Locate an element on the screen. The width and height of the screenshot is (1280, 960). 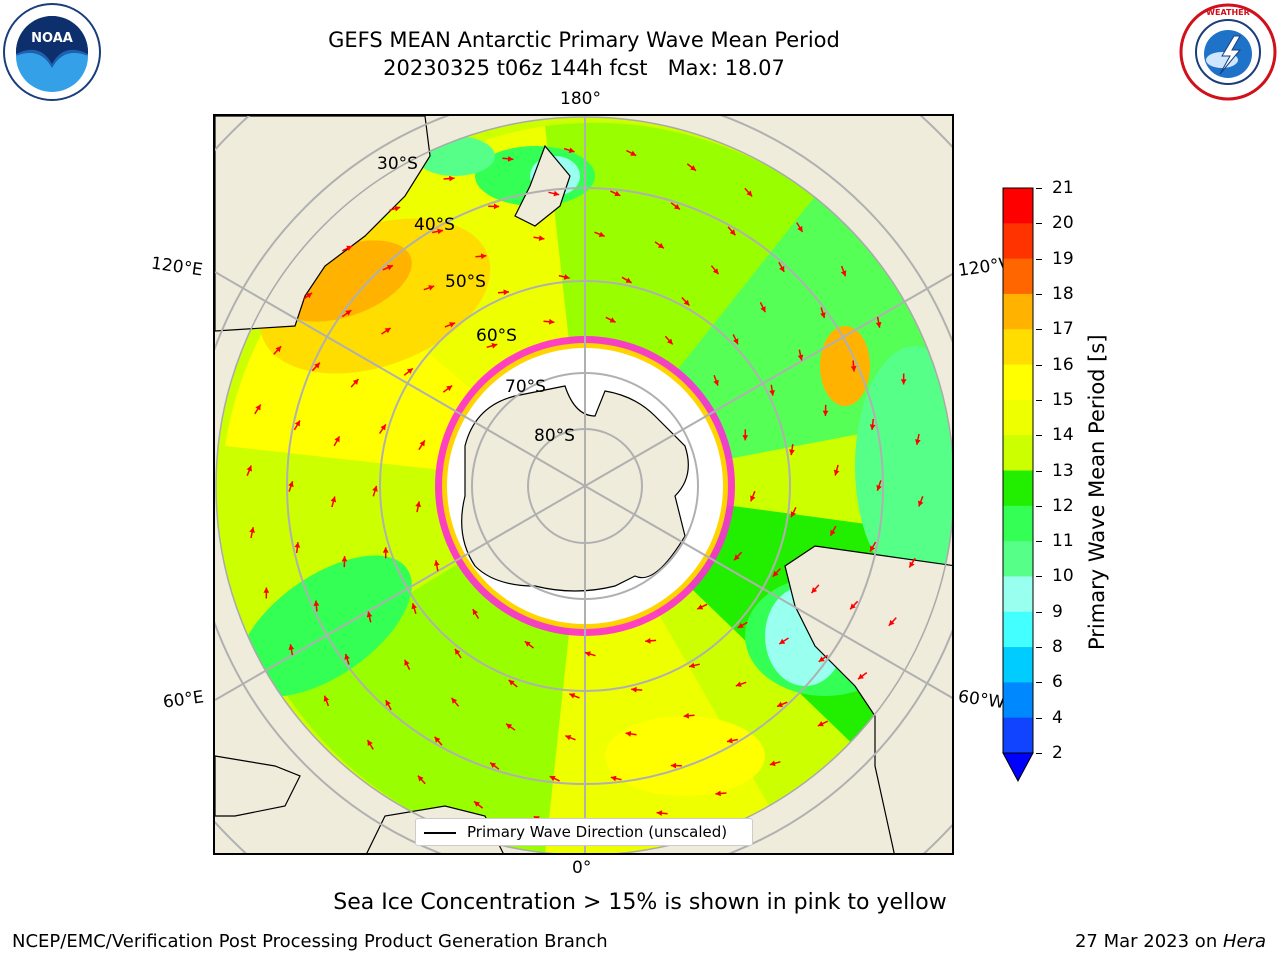
map-legend: Primary Wave Direction (unscaled) is located at coordinates (584, 832).